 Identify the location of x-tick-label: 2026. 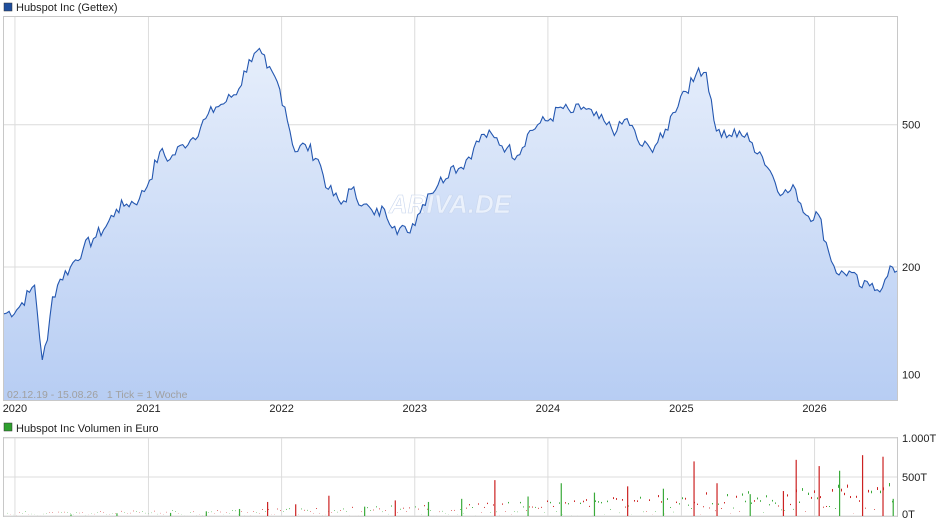
(814, 409).